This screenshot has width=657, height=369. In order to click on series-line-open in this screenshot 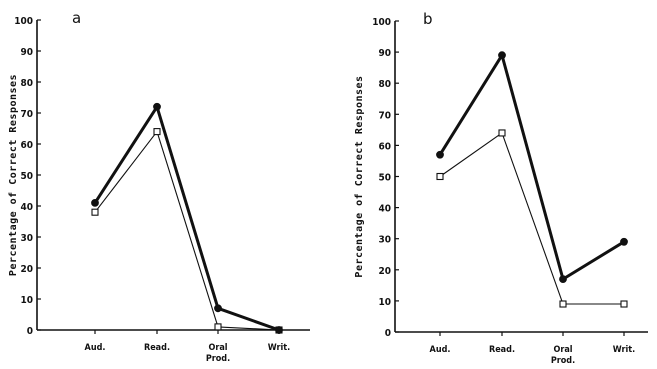, I will do `click(532, 218)`.